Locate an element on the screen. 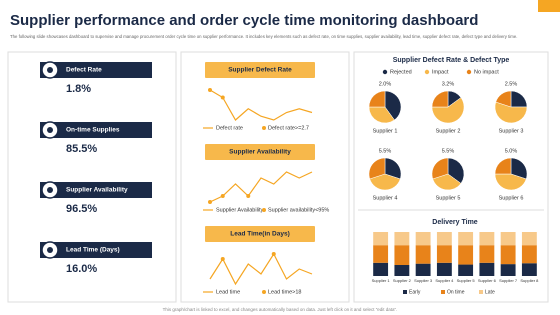 This screenshot has width=560, height=315. kpi-label: Defect Rate is located at coordinates (84, 70).